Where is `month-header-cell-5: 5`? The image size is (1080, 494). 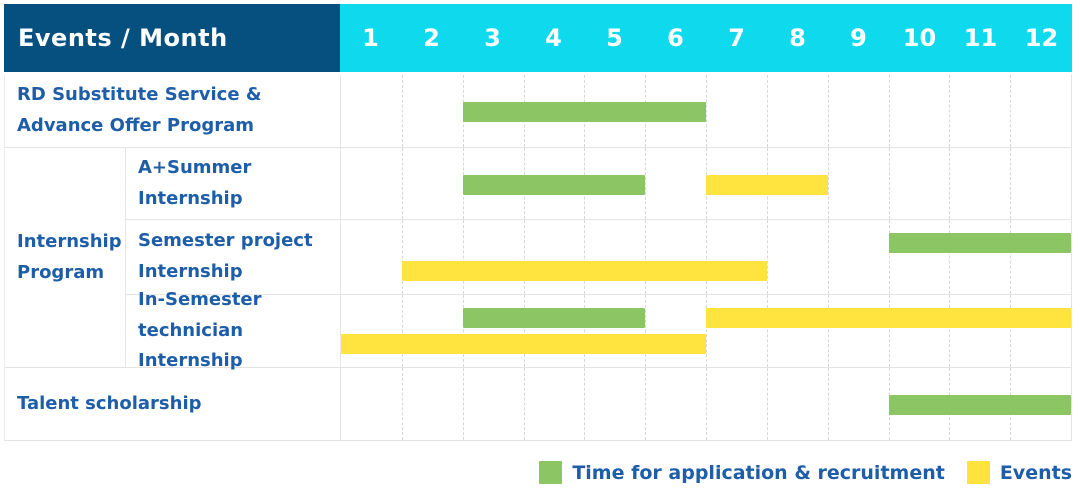 month-header-cell-5: 5 is located at coordinates (614, 38).